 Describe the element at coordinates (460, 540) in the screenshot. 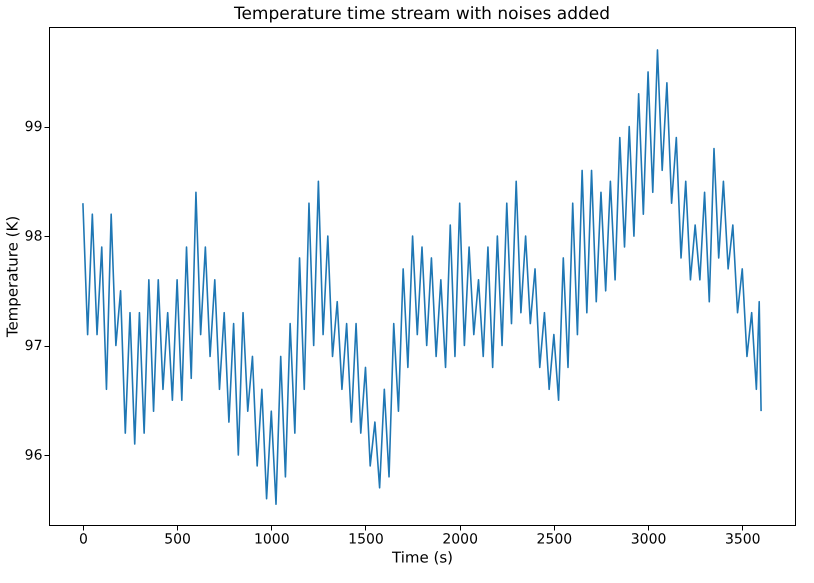

I see `x-tick-label: 2000` at that location.